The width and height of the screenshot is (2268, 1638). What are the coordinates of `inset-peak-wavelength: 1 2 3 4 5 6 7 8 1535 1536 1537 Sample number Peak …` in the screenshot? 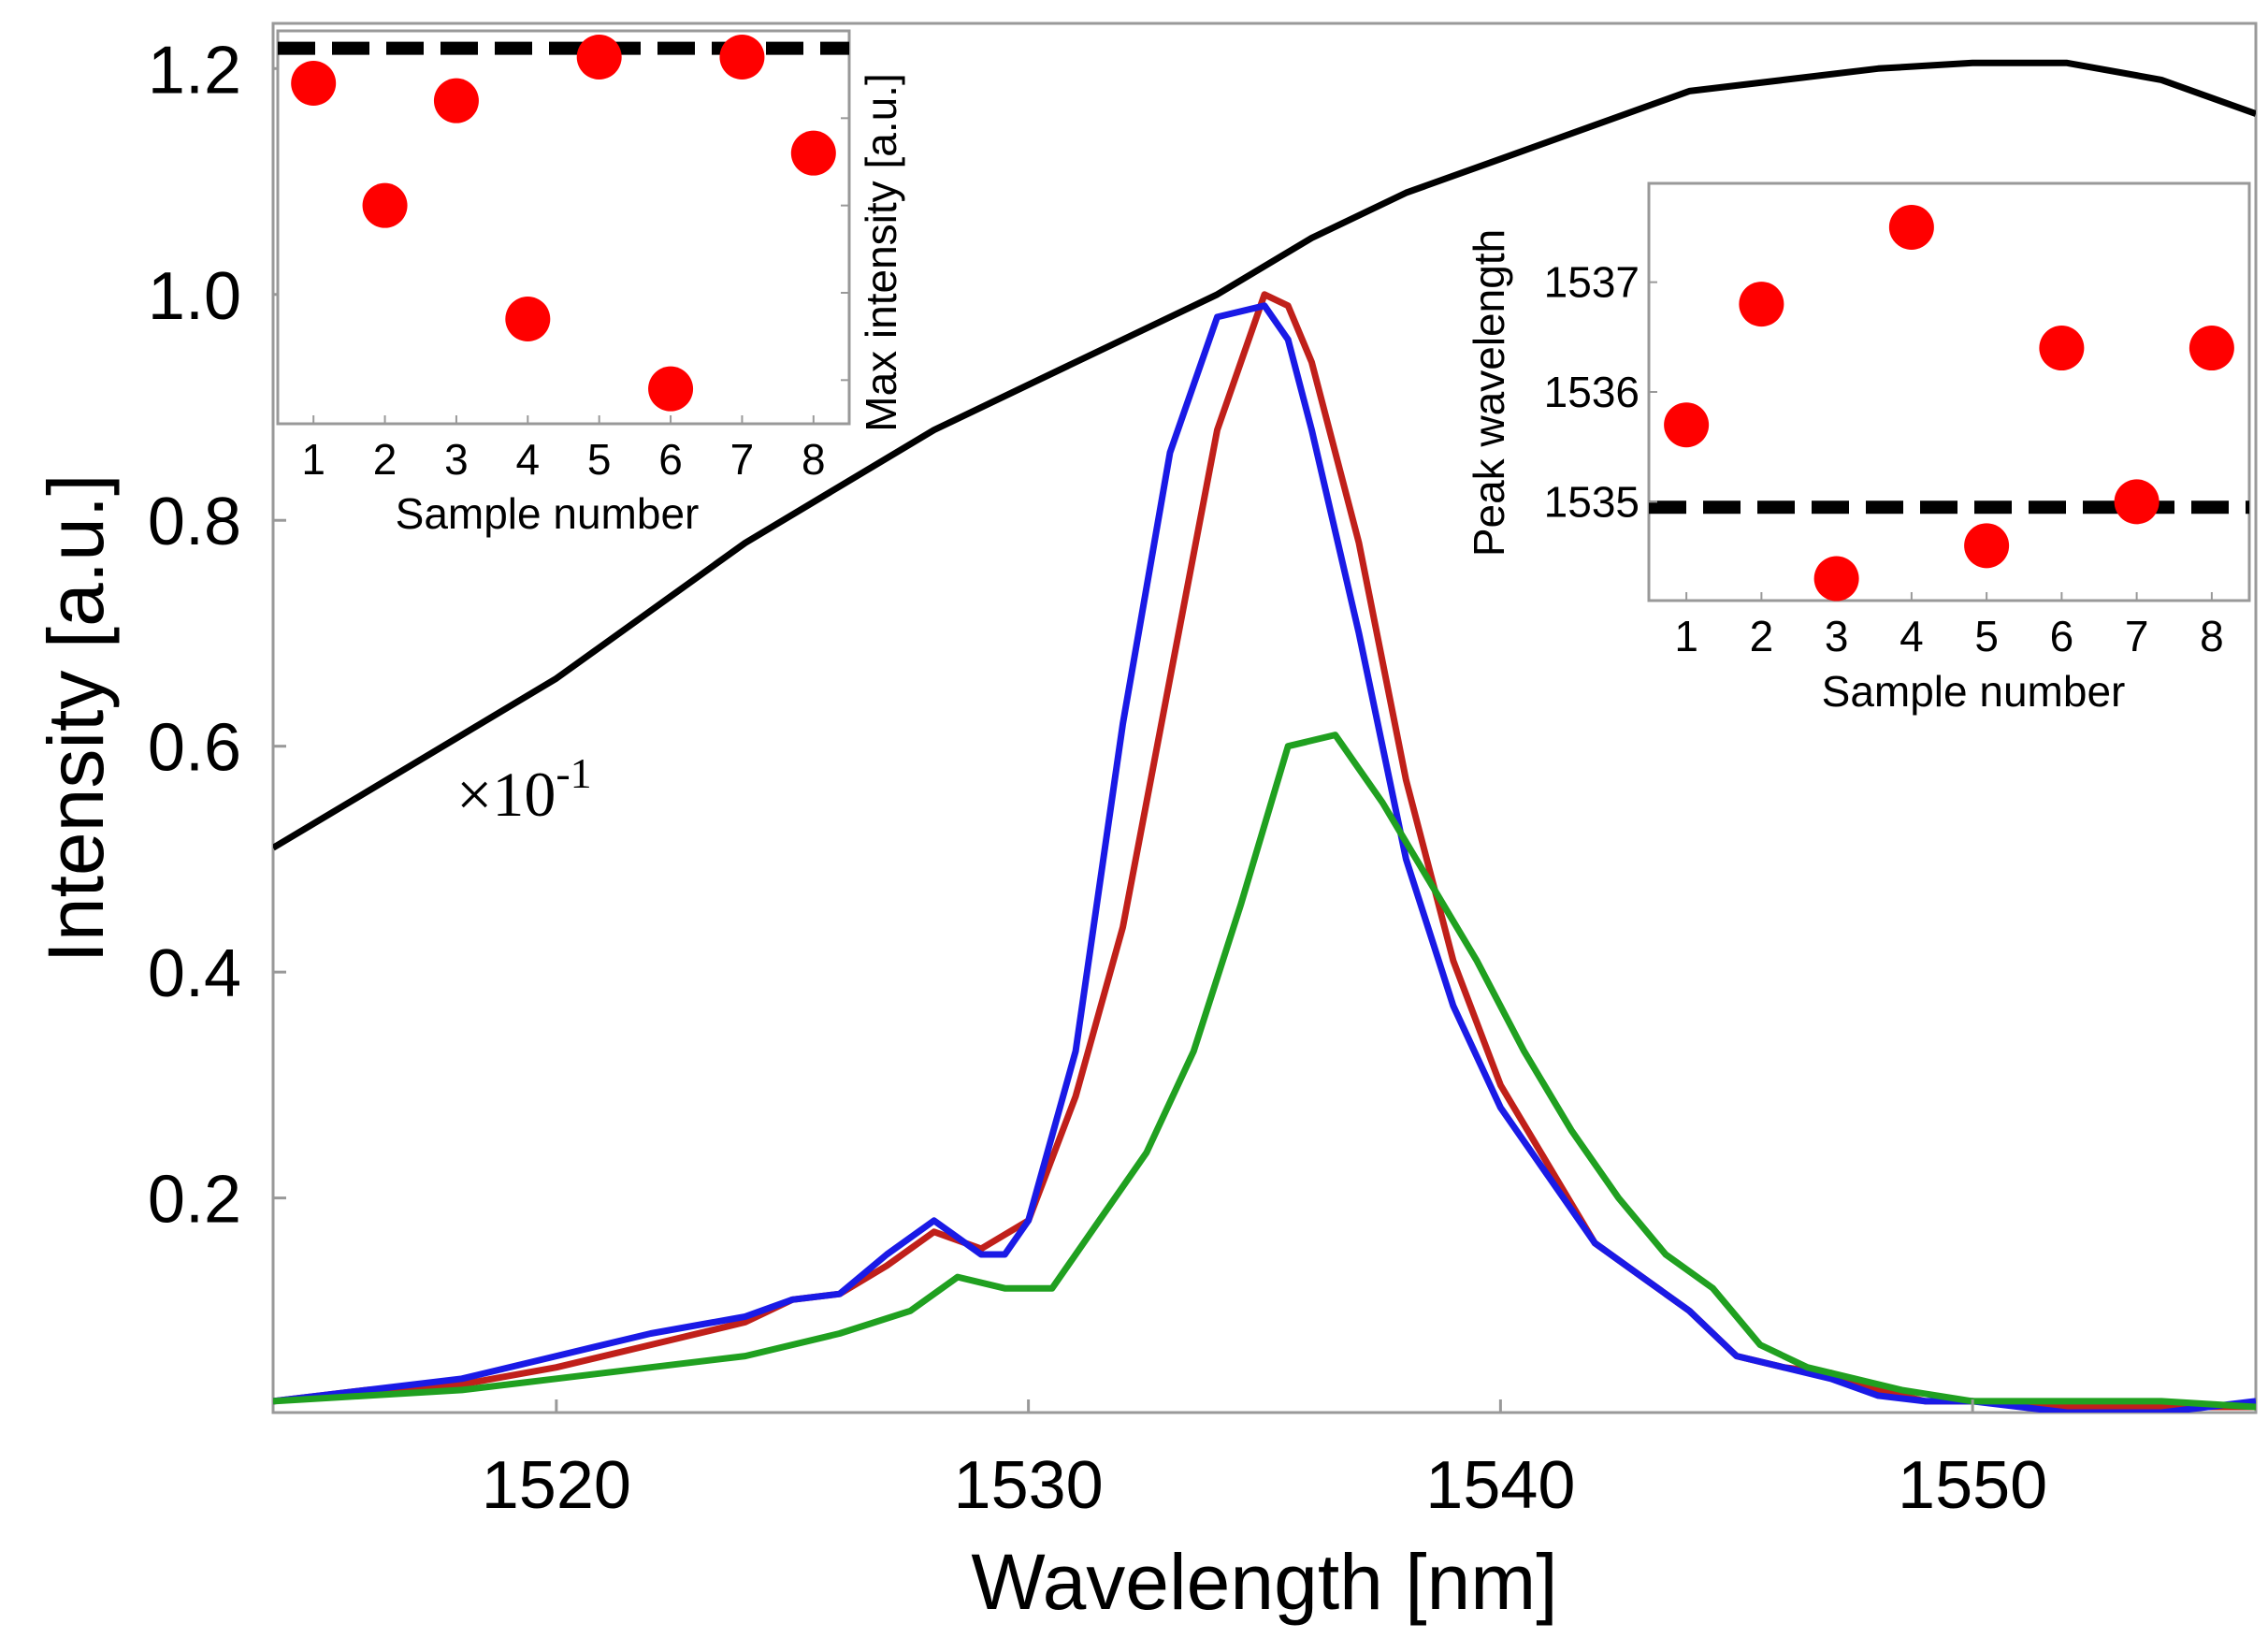 It's located at (1858, 449).